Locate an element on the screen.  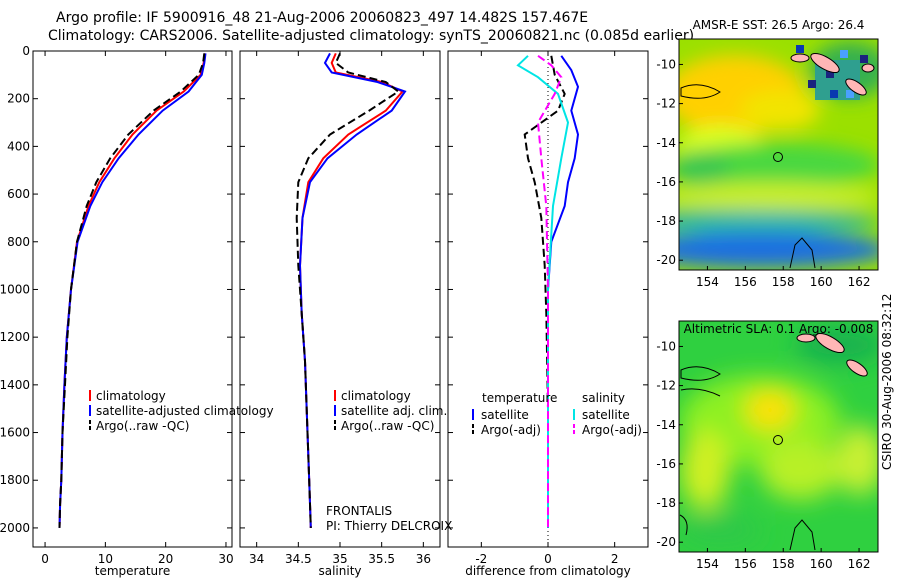
legend-heading: salinity is located at coordinates (603, 398).